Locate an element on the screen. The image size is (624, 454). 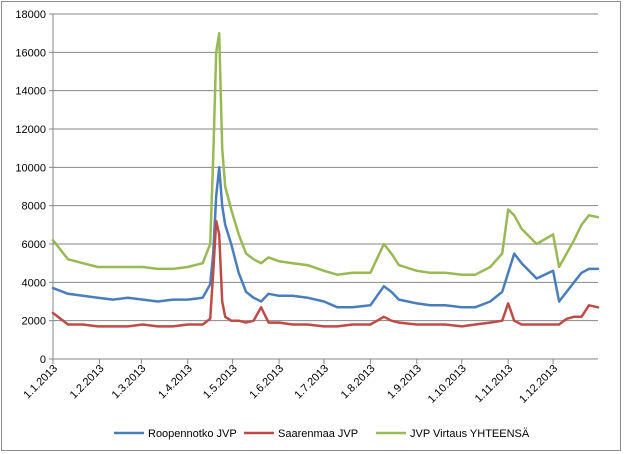
y-tick-label: 18000 is located at coordinates (30, 15).